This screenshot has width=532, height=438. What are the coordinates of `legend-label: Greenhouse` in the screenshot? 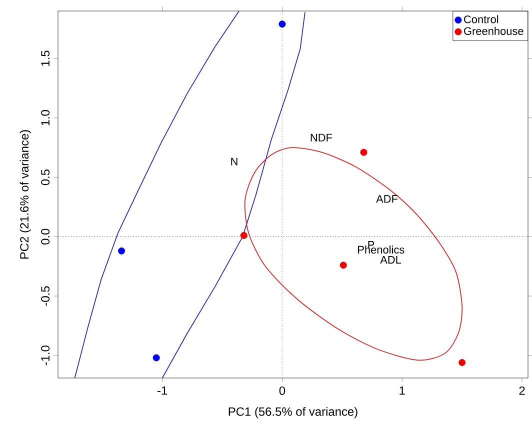 It's located at (494, 30).